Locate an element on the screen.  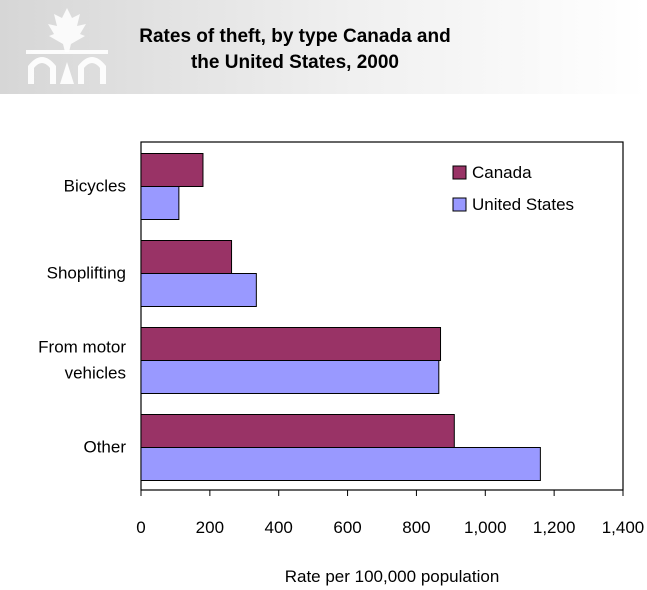
bar-canada-bicycles is located at coordinates (172, 170).